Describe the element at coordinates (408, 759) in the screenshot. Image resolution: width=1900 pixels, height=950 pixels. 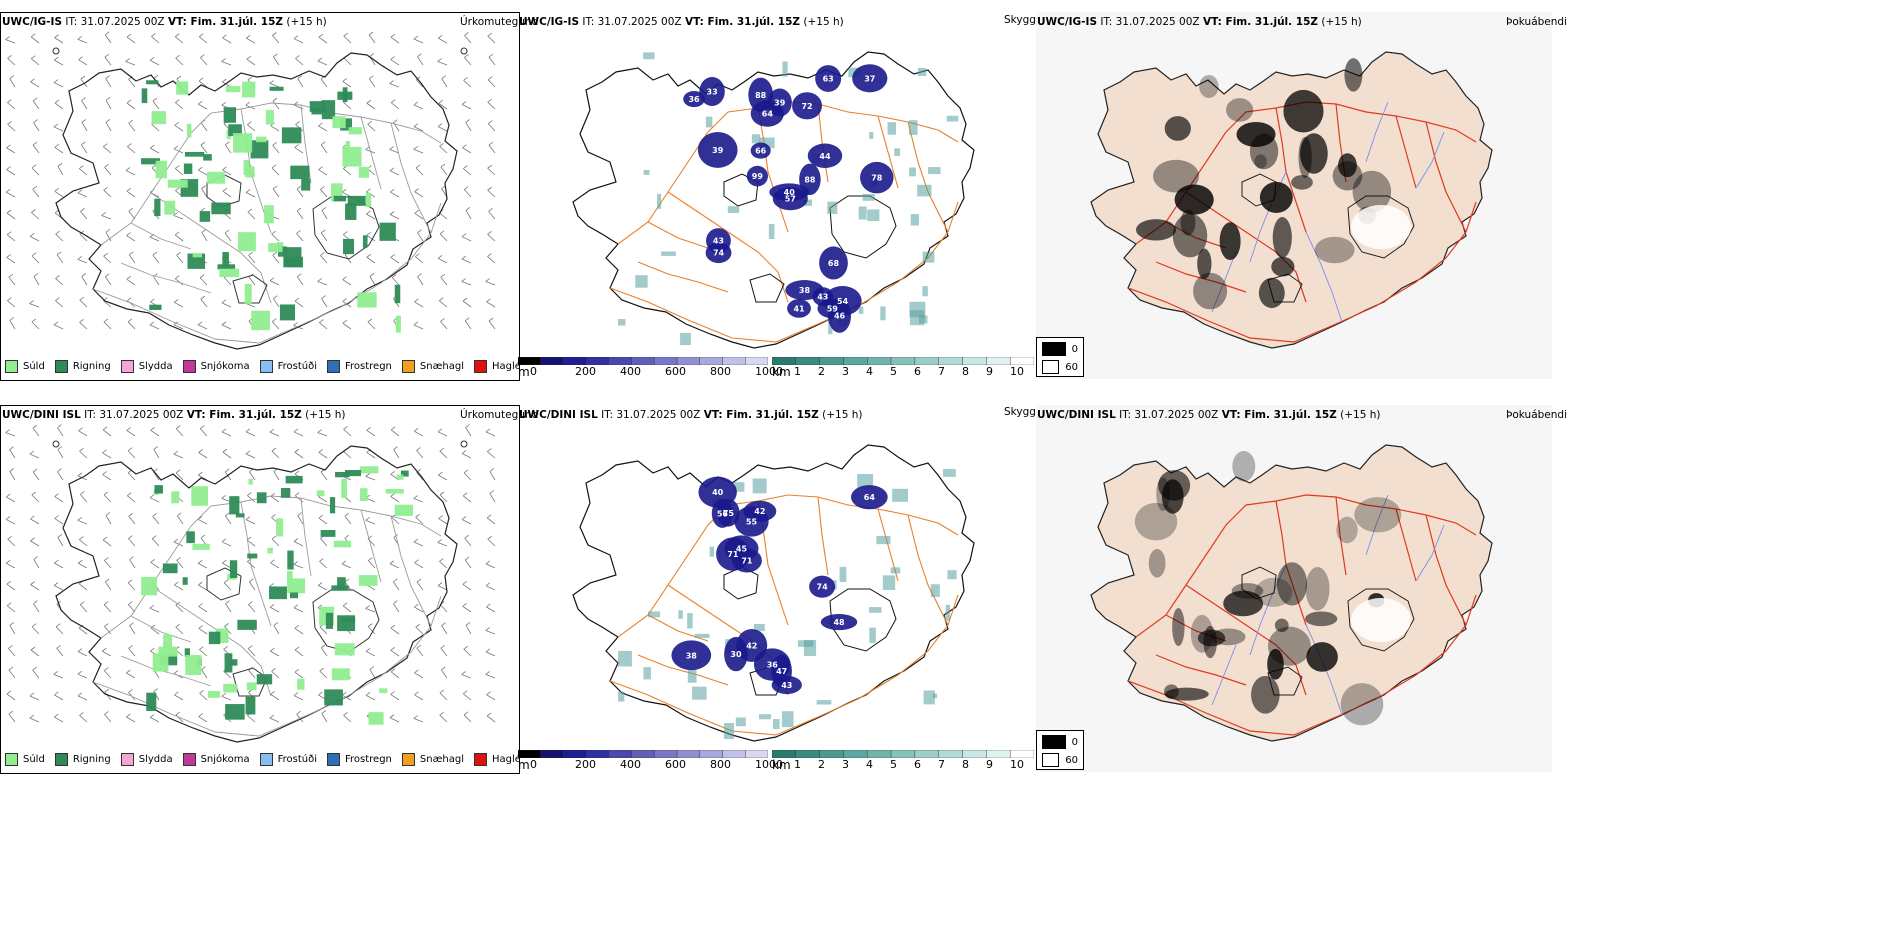
I see `legend-swatch` at that location.